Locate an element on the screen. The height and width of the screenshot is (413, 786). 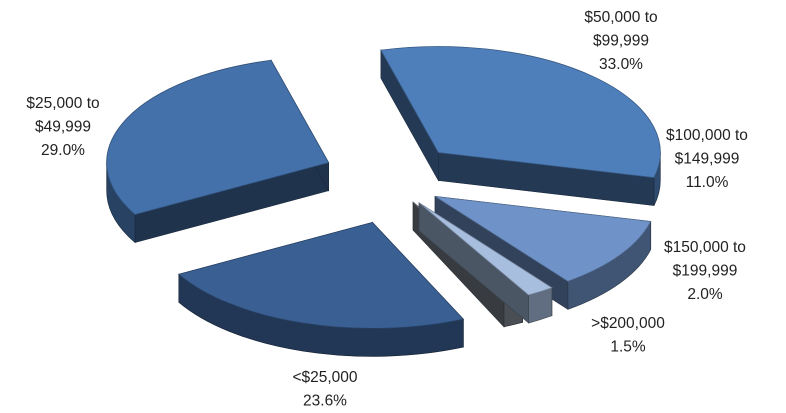
slice-label-4: <$25,000 23.6% is located at coordinates (324, 389).